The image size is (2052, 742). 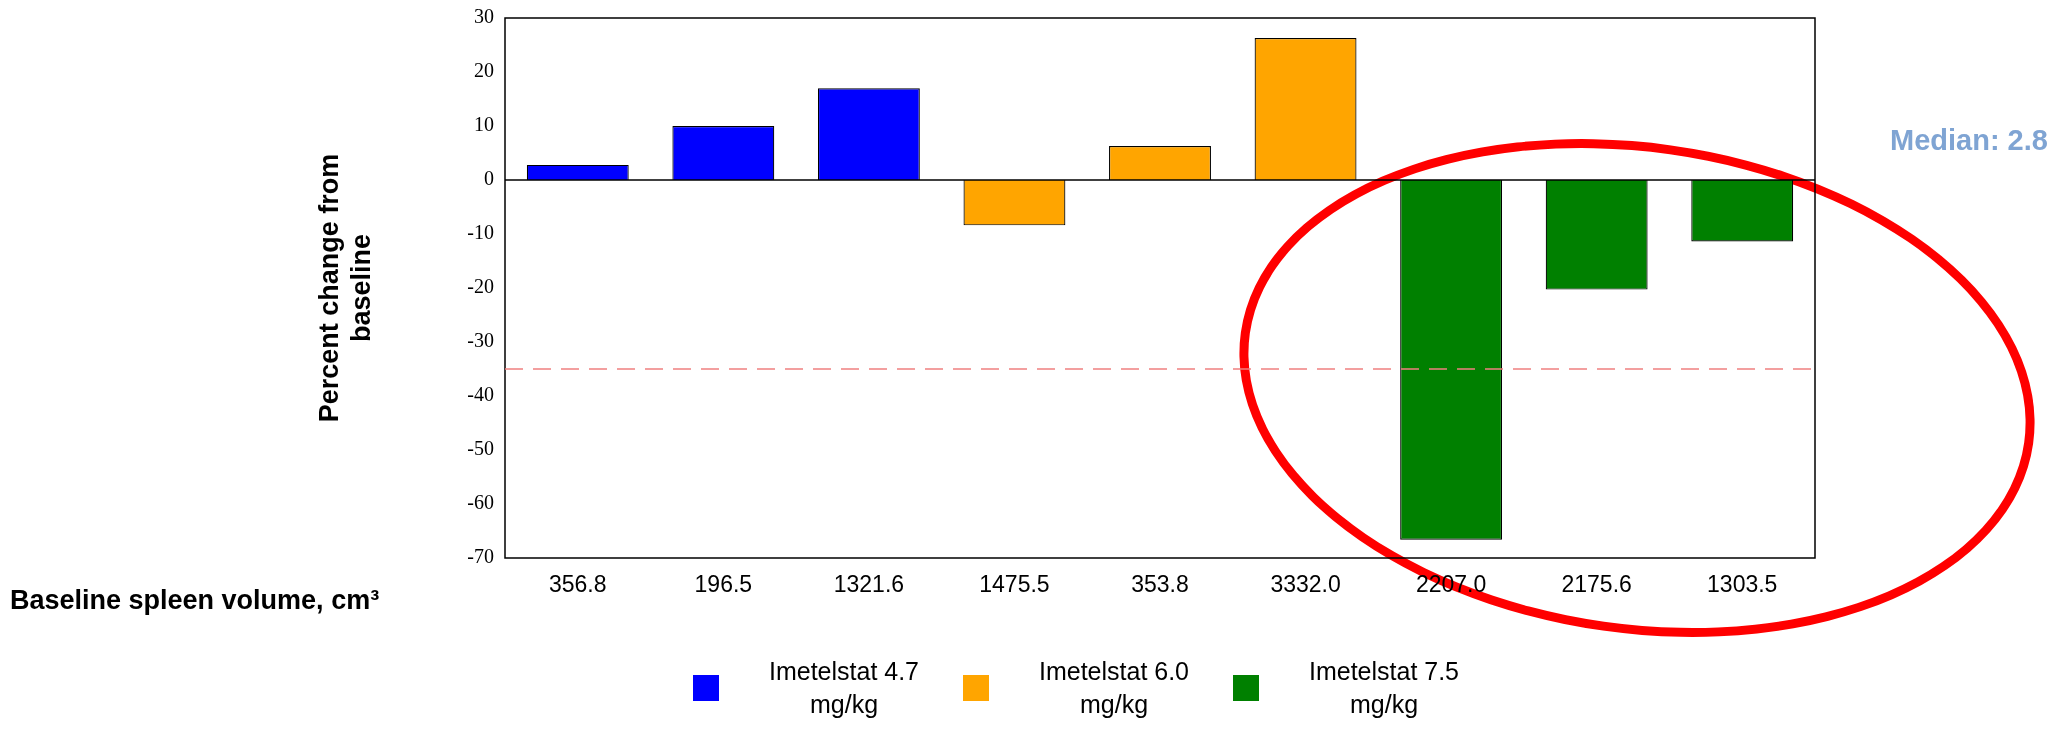 What do you see at coordinates (1114, 688) in the screenshot?
I see `legend-label: Imetelstat 6.0 mg/kg` at bounding box center [1114, 688].